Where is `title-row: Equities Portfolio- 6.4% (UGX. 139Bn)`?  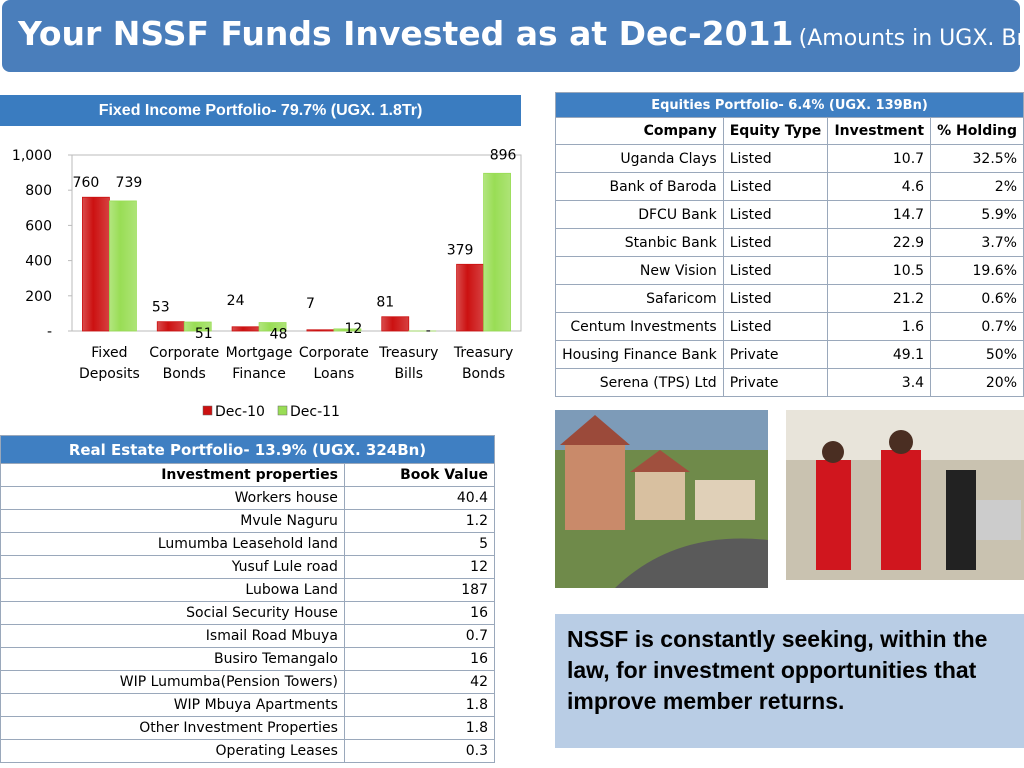
title-row: Equities Portfolio- 6.4% (UGX. 139Bn) is located at coordinates (789, 105).